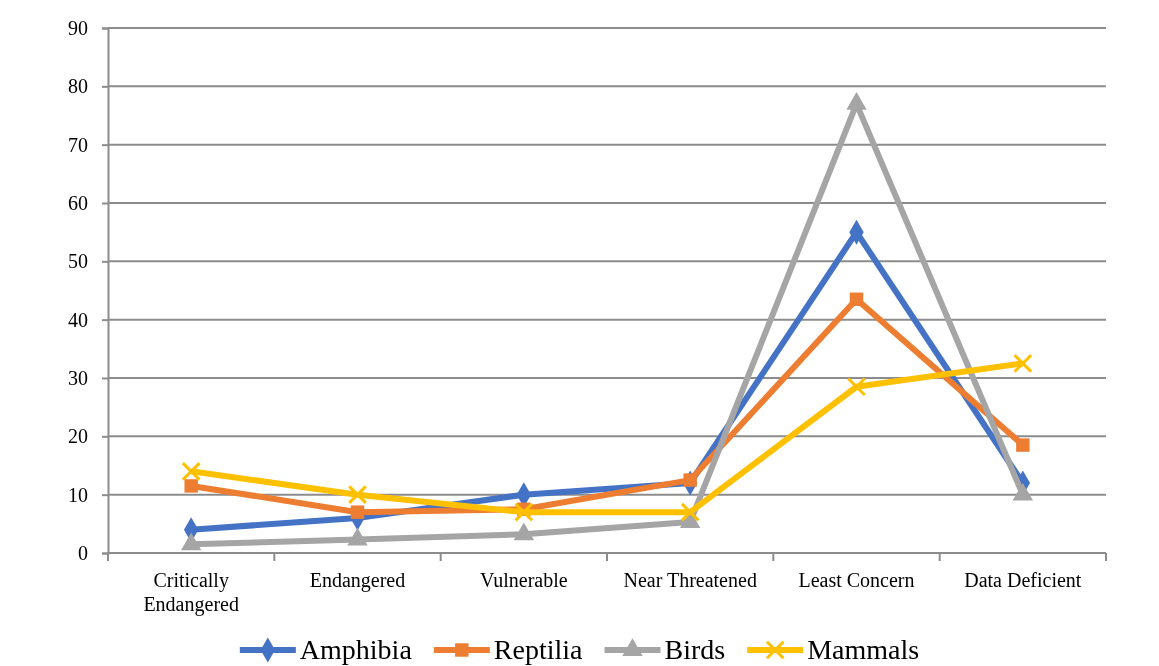  I want to click on y-tick-label: 30, so click(78, 377).